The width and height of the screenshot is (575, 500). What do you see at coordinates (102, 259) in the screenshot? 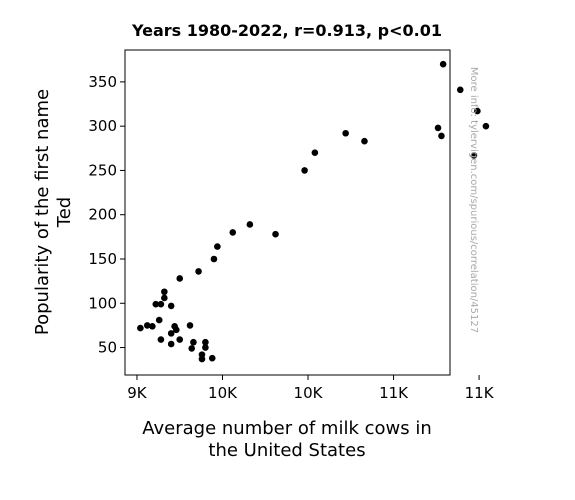
I see `y-tick-label: 150` at bounding box center [102, 259].